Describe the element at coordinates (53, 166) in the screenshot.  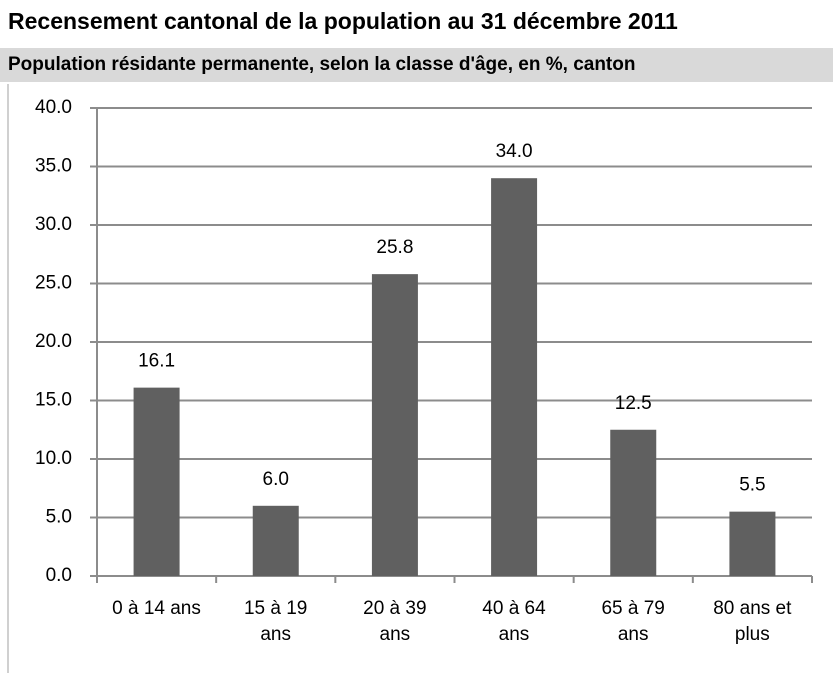
I see `y-tick-label: 35.0` at that location.